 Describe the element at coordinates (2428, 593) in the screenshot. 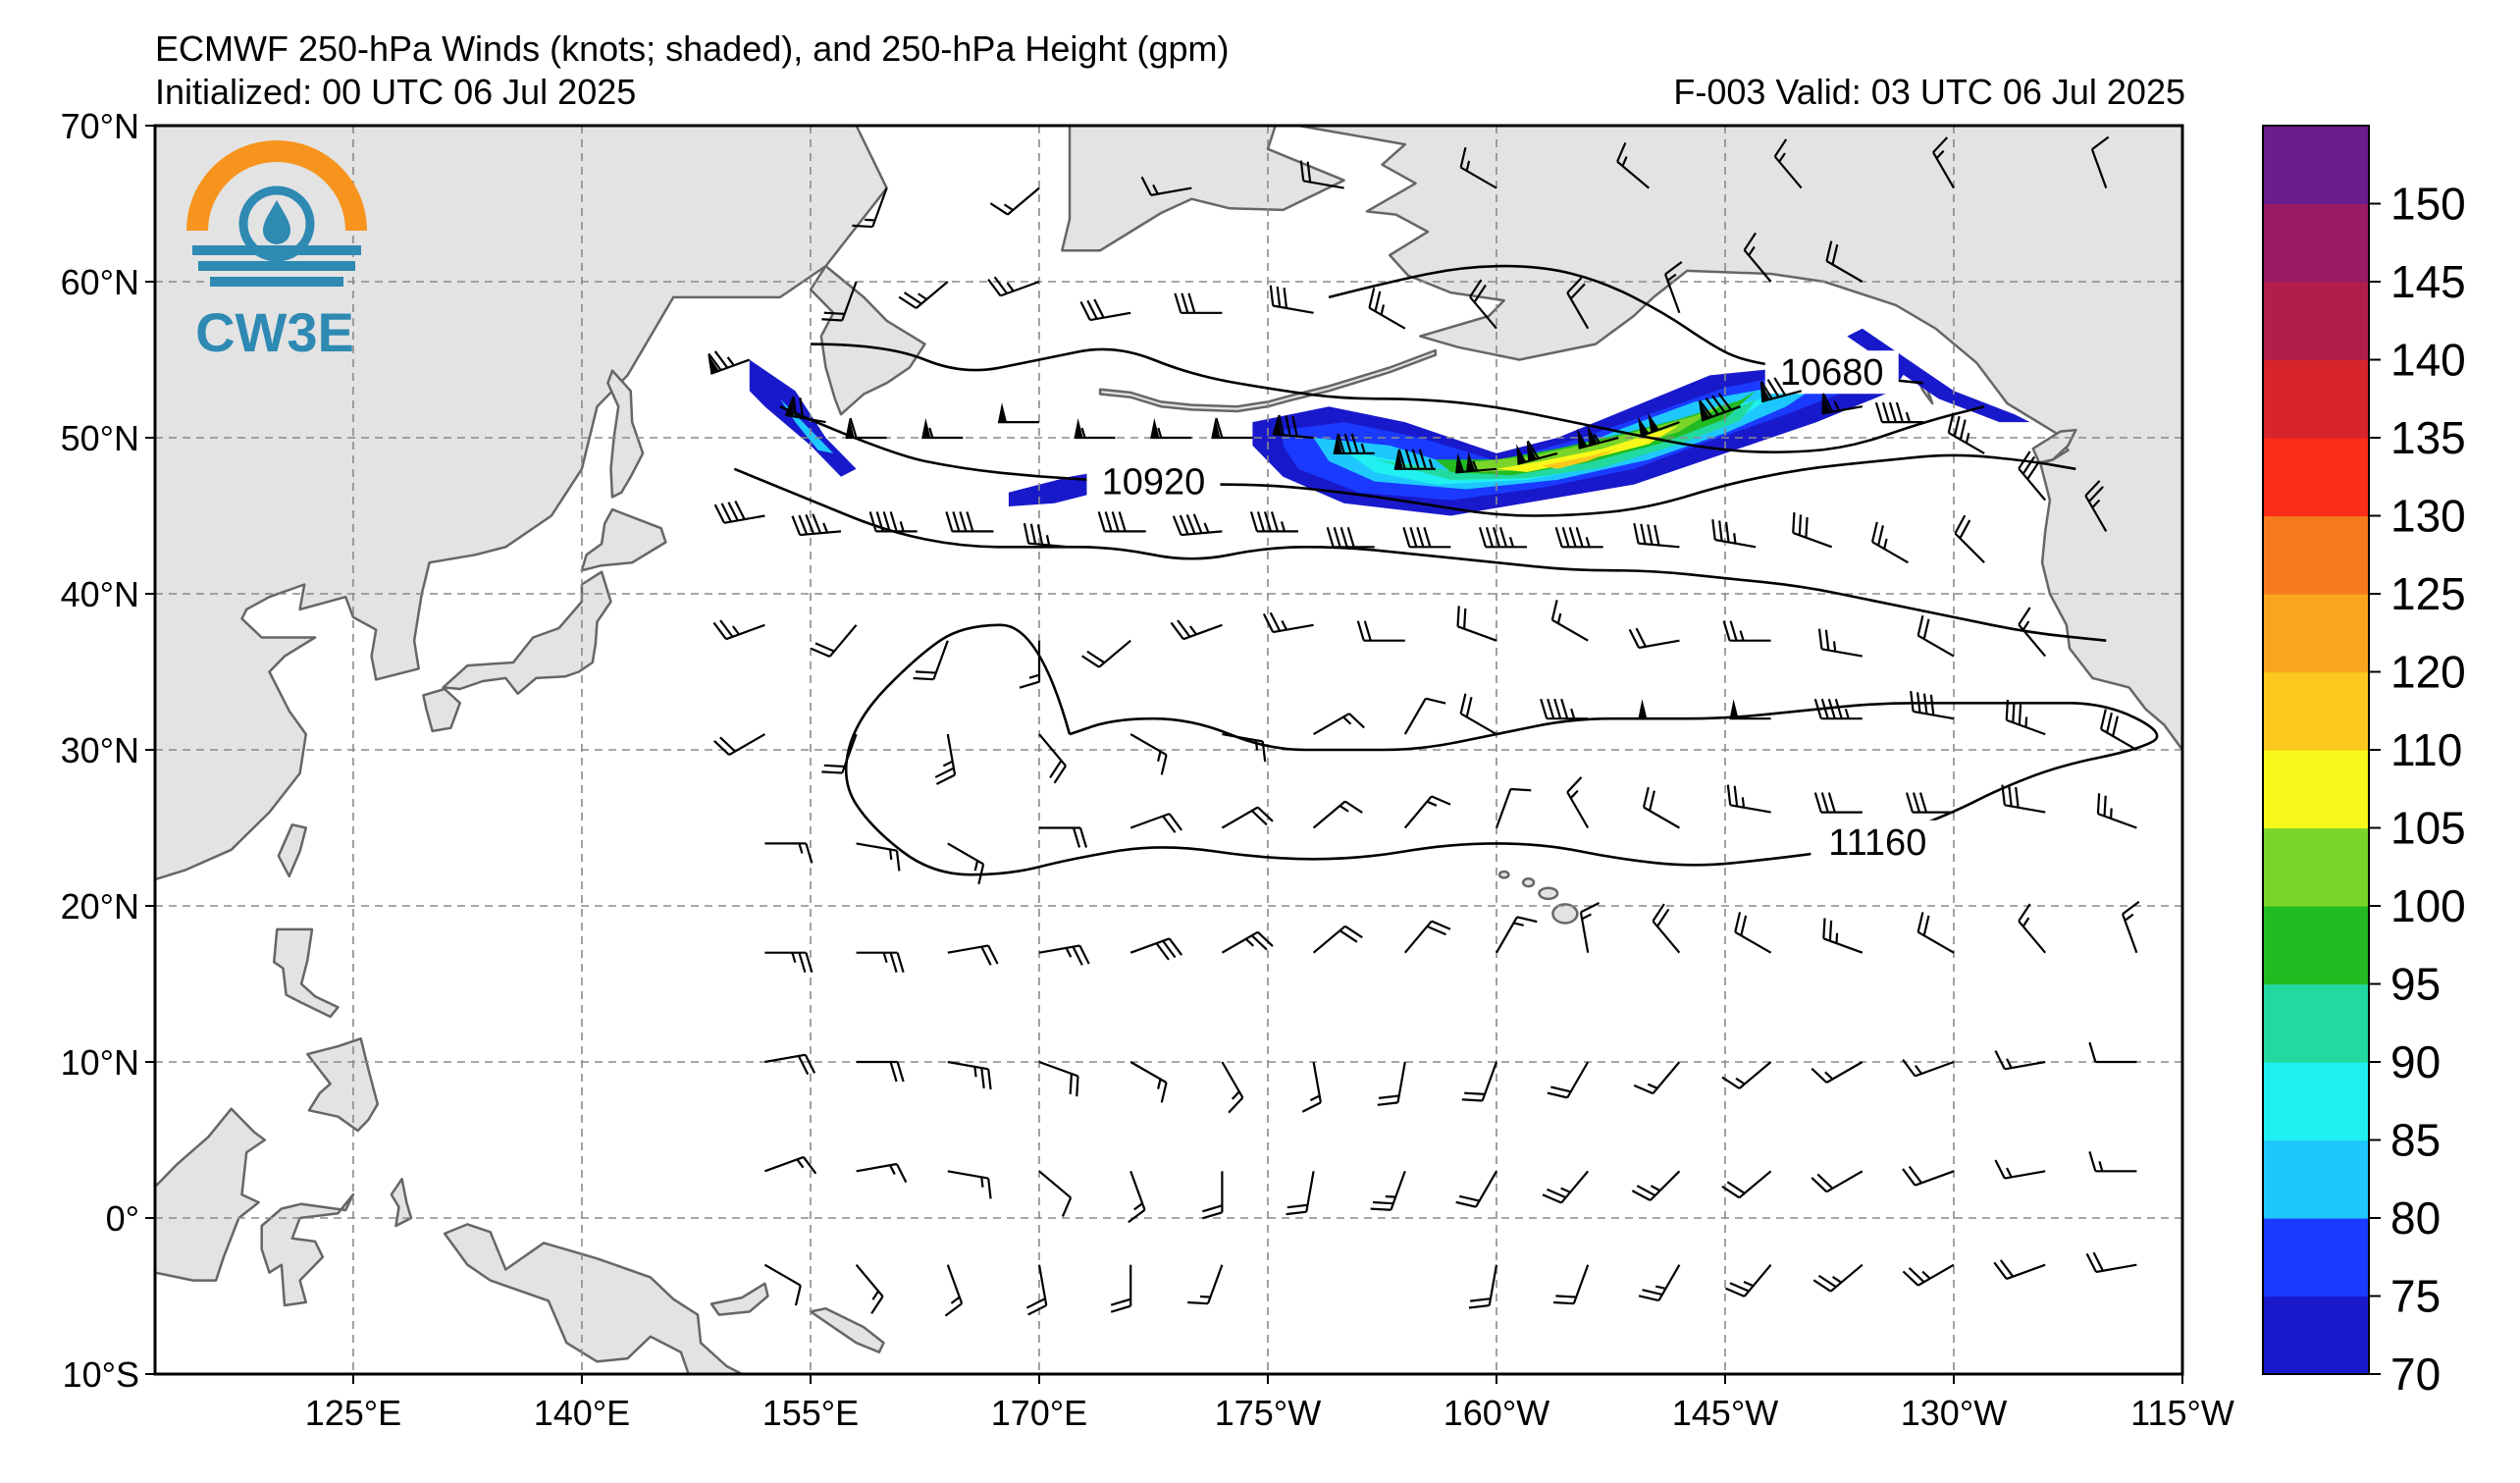

I see `colorbar-tick-label: 125` at that location.